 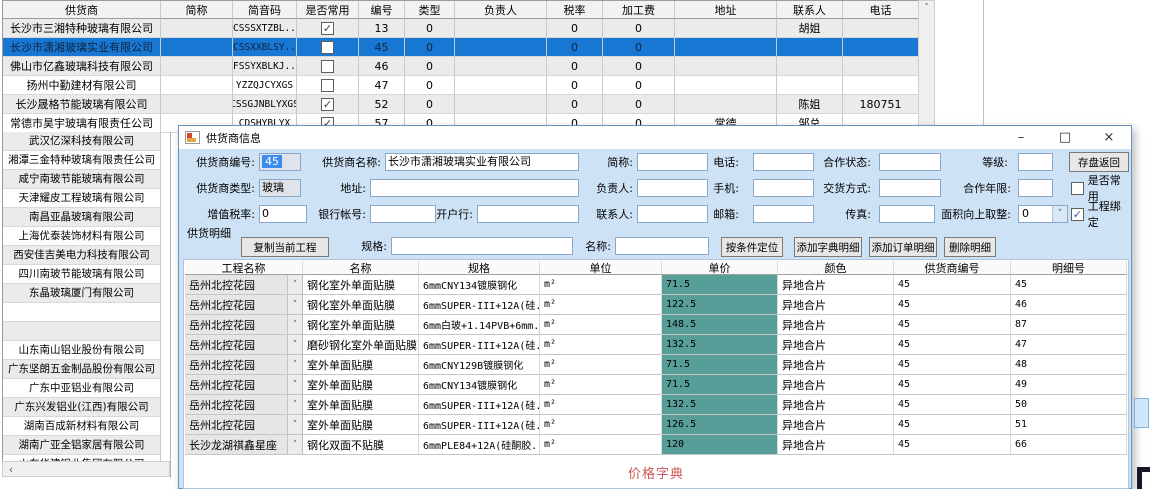 What do you see at coordinates (361, 385) in the screenshot?
I see `detail-cell: 室外单面贴膜` at bounding box center [361, 385].